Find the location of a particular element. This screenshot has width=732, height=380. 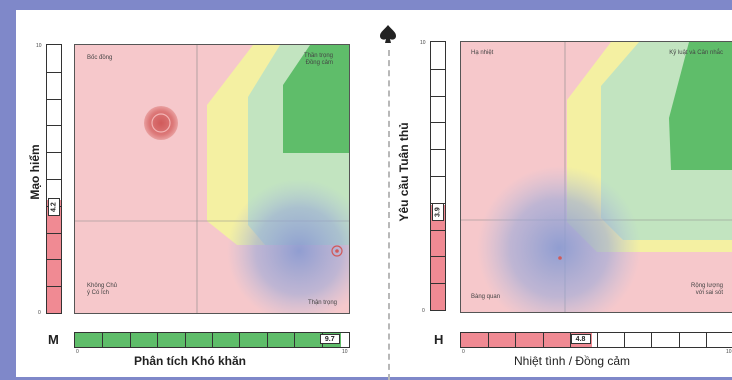

right-x-axis-title: Nhiệt tình / Đồng cảm is located at coordinates (572, 361).